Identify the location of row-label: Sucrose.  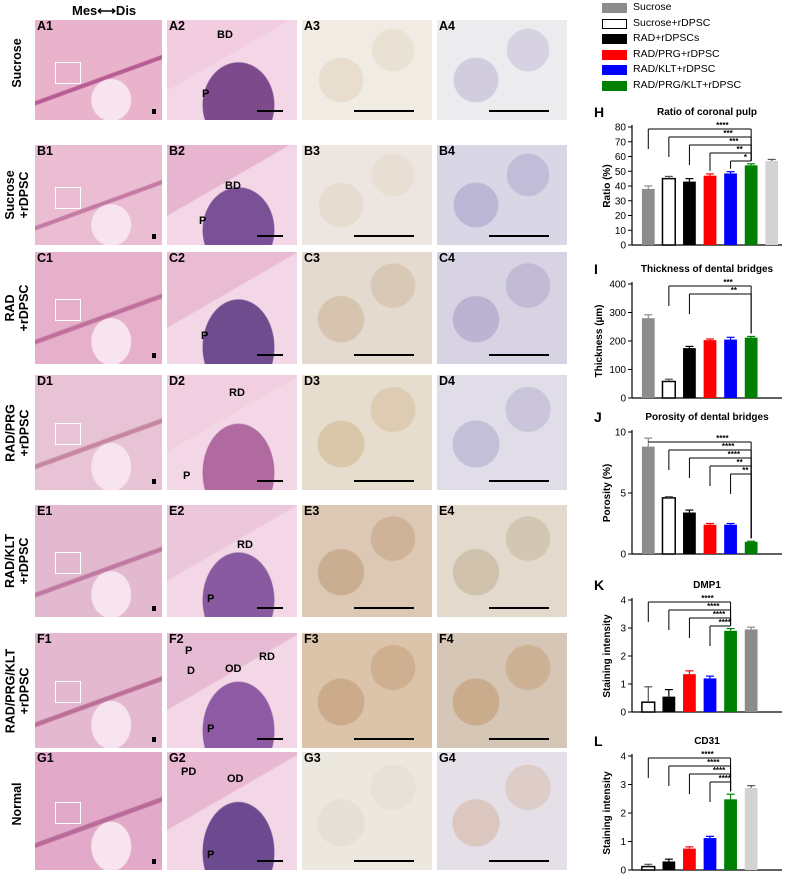
(17, 63).